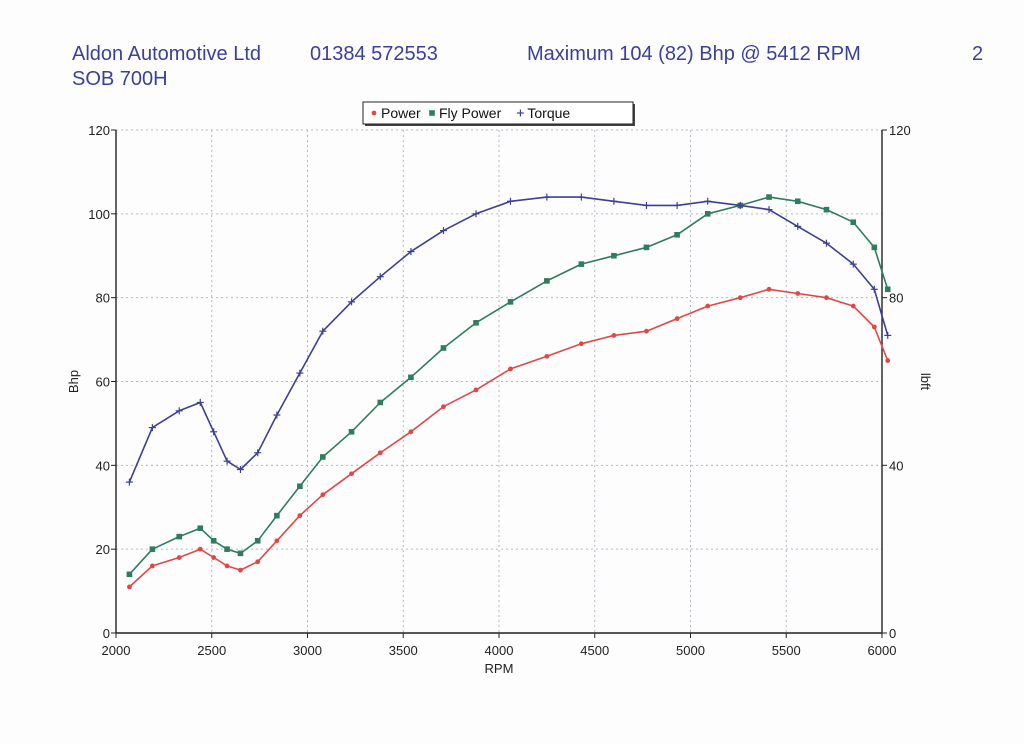  I want to click on x-tick-label: 3000, so click(307, 650).